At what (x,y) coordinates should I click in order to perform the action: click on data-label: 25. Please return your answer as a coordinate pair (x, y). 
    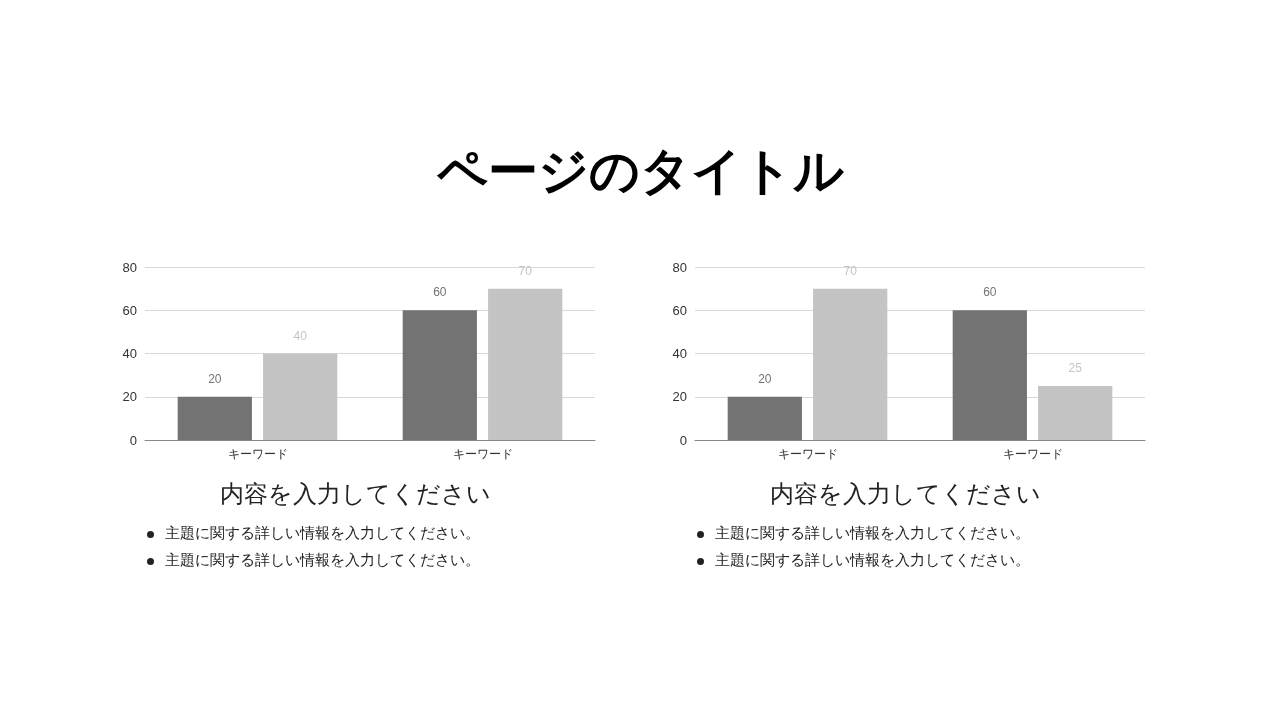
    Looking at the image, I should click on (1075, 367).